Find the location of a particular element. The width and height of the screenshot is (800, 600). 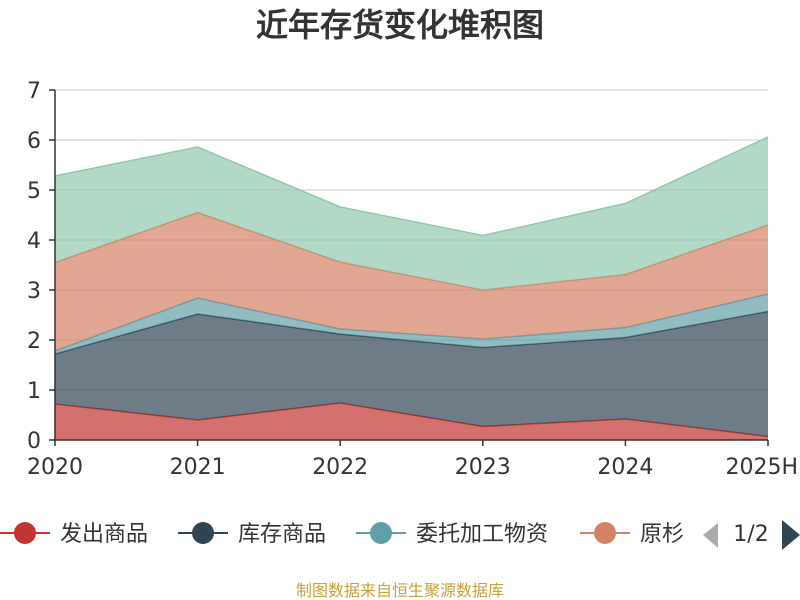

x-tick-label: 2020 is located at coordinates (55, 467).